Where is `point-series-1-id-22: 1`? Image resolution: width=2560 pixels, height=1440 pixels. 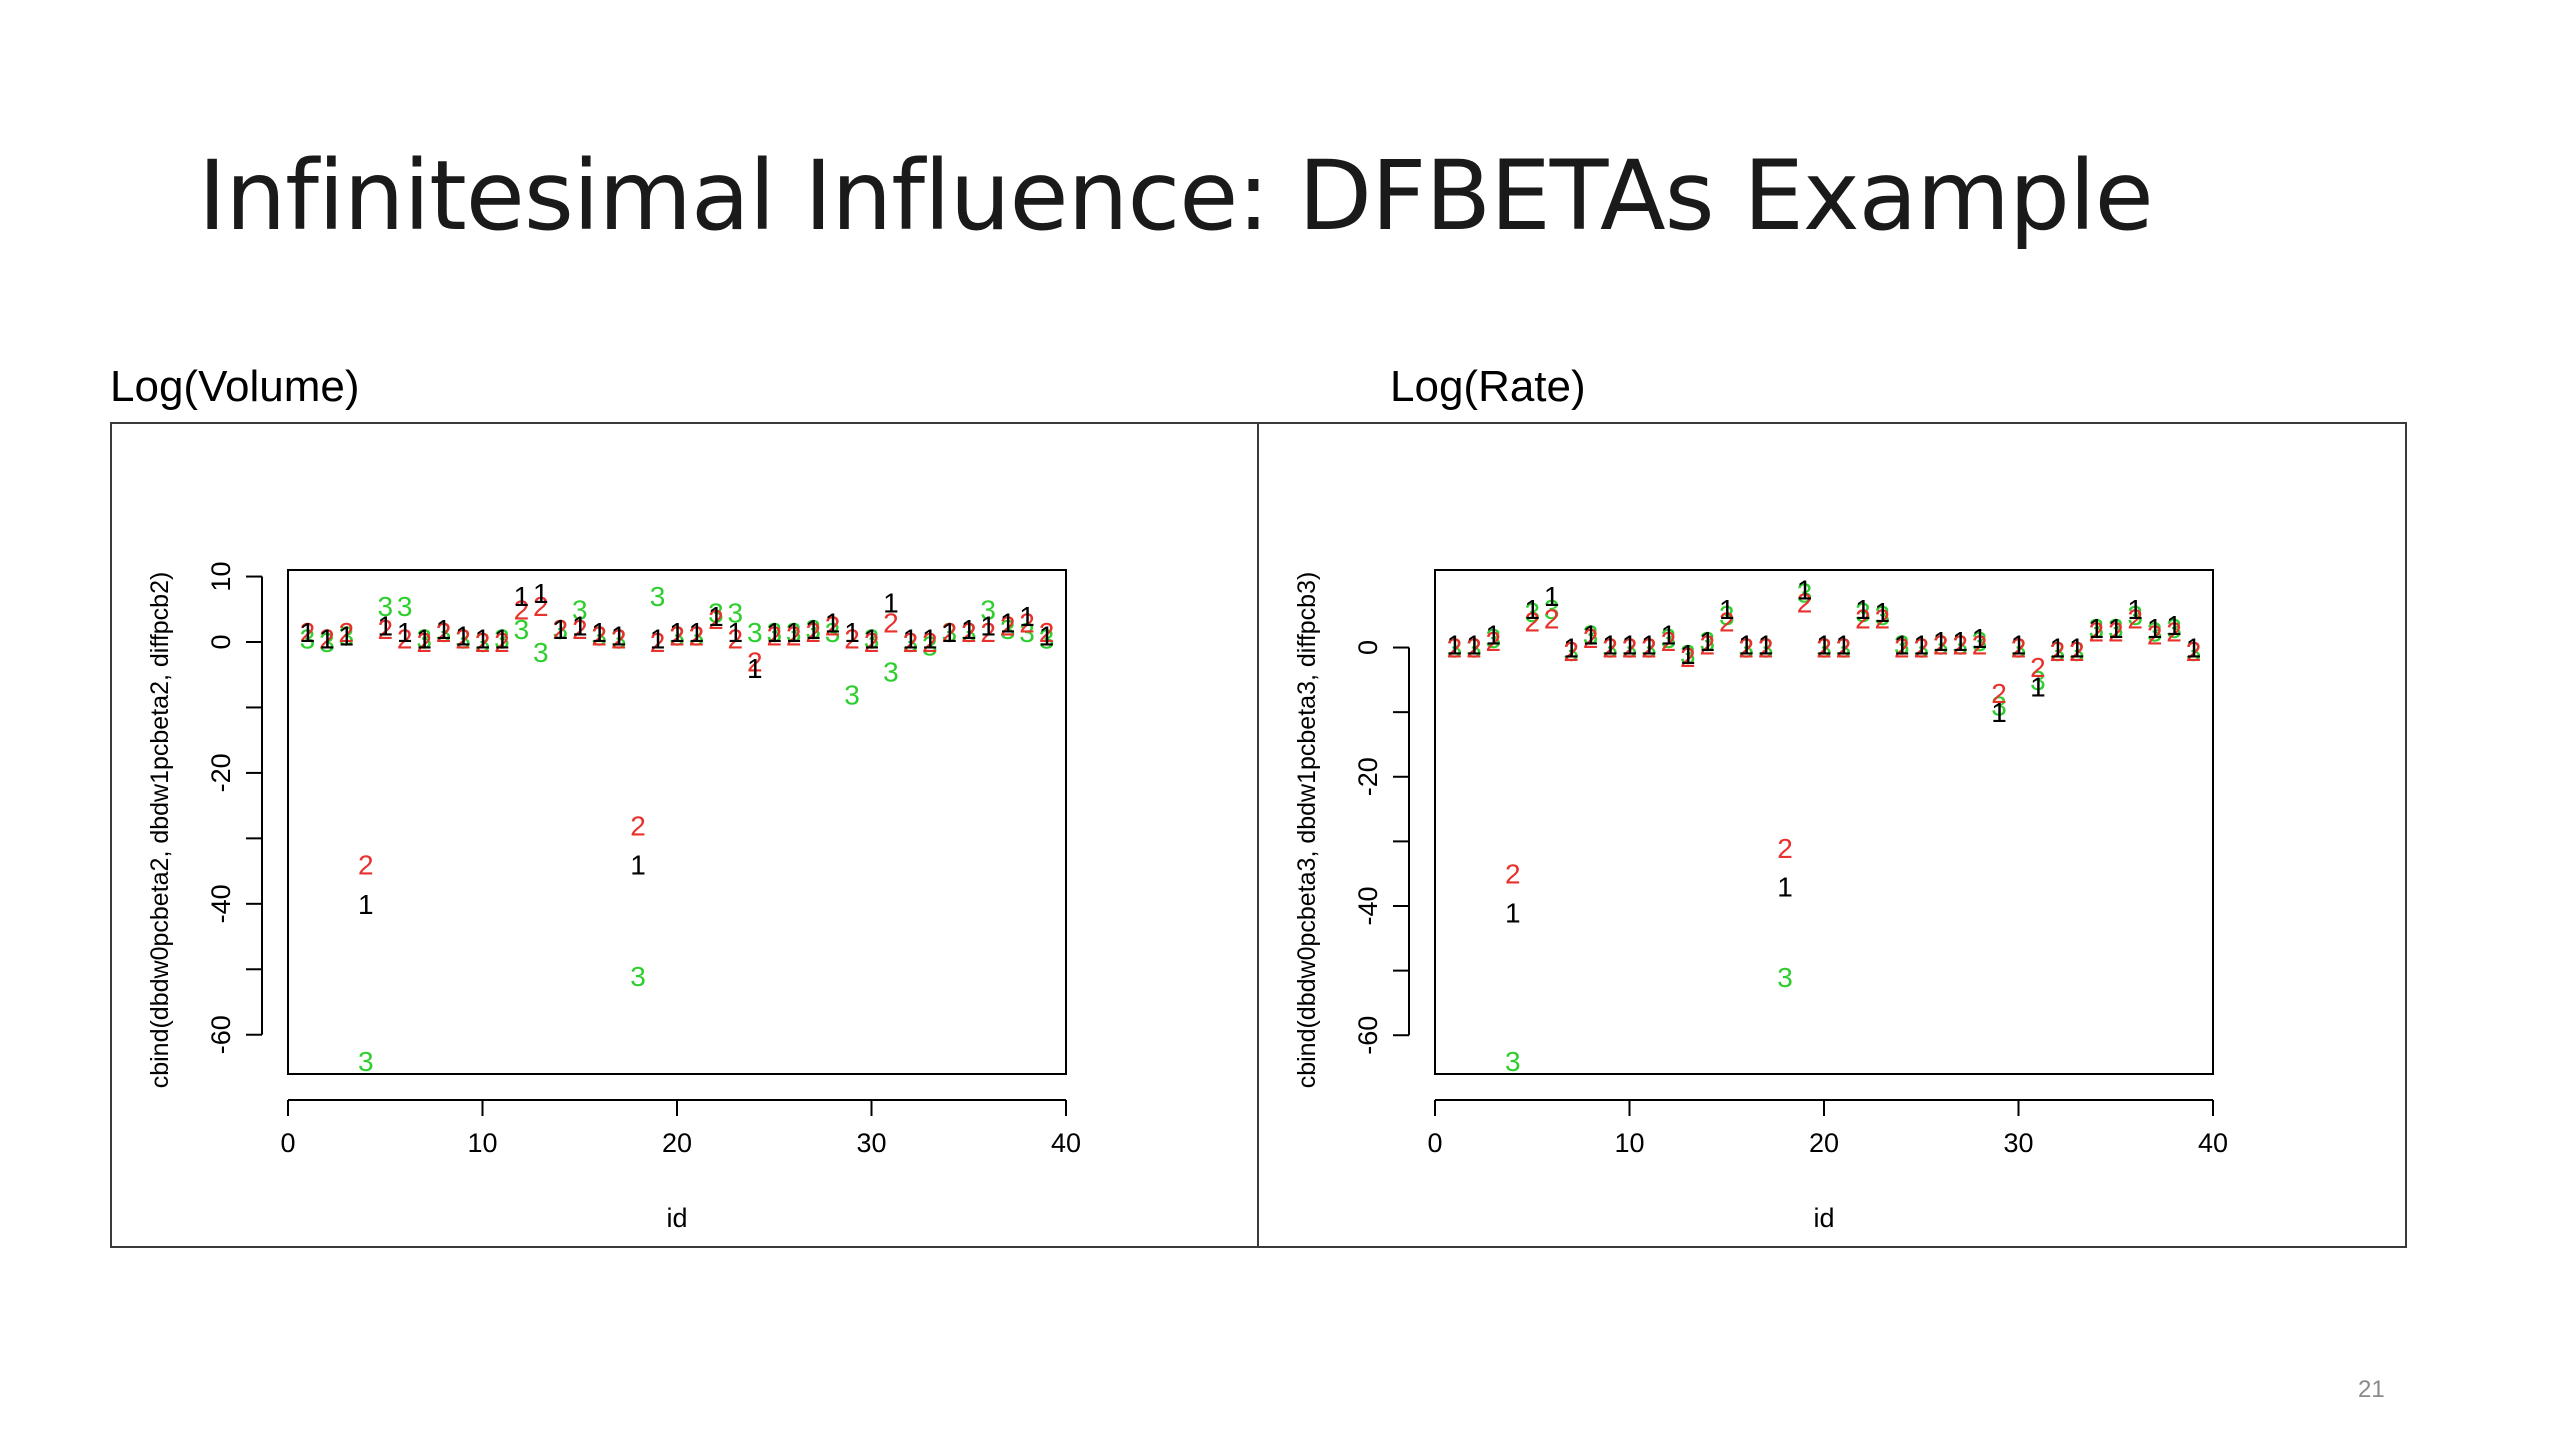
point-series-1-id-22: 1 is located at coordinates (1863, 609).